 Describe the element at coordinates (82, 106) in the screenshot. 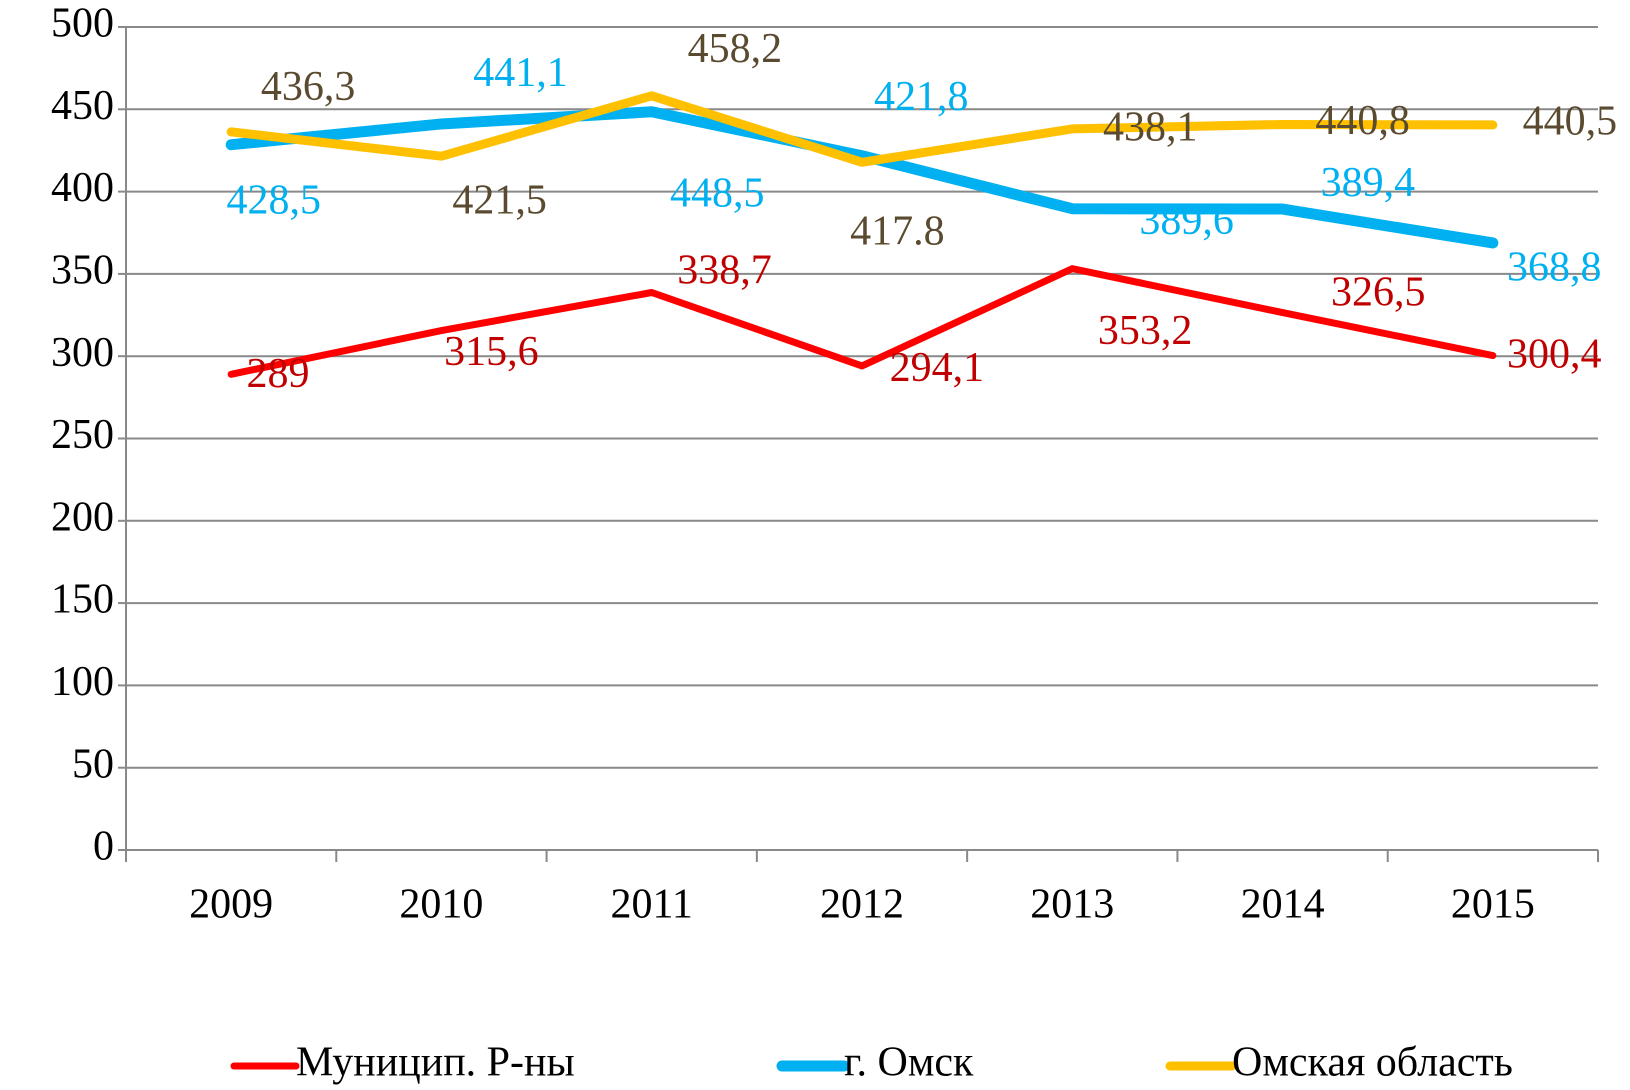

I see `y-tick-label: 450` at that location.